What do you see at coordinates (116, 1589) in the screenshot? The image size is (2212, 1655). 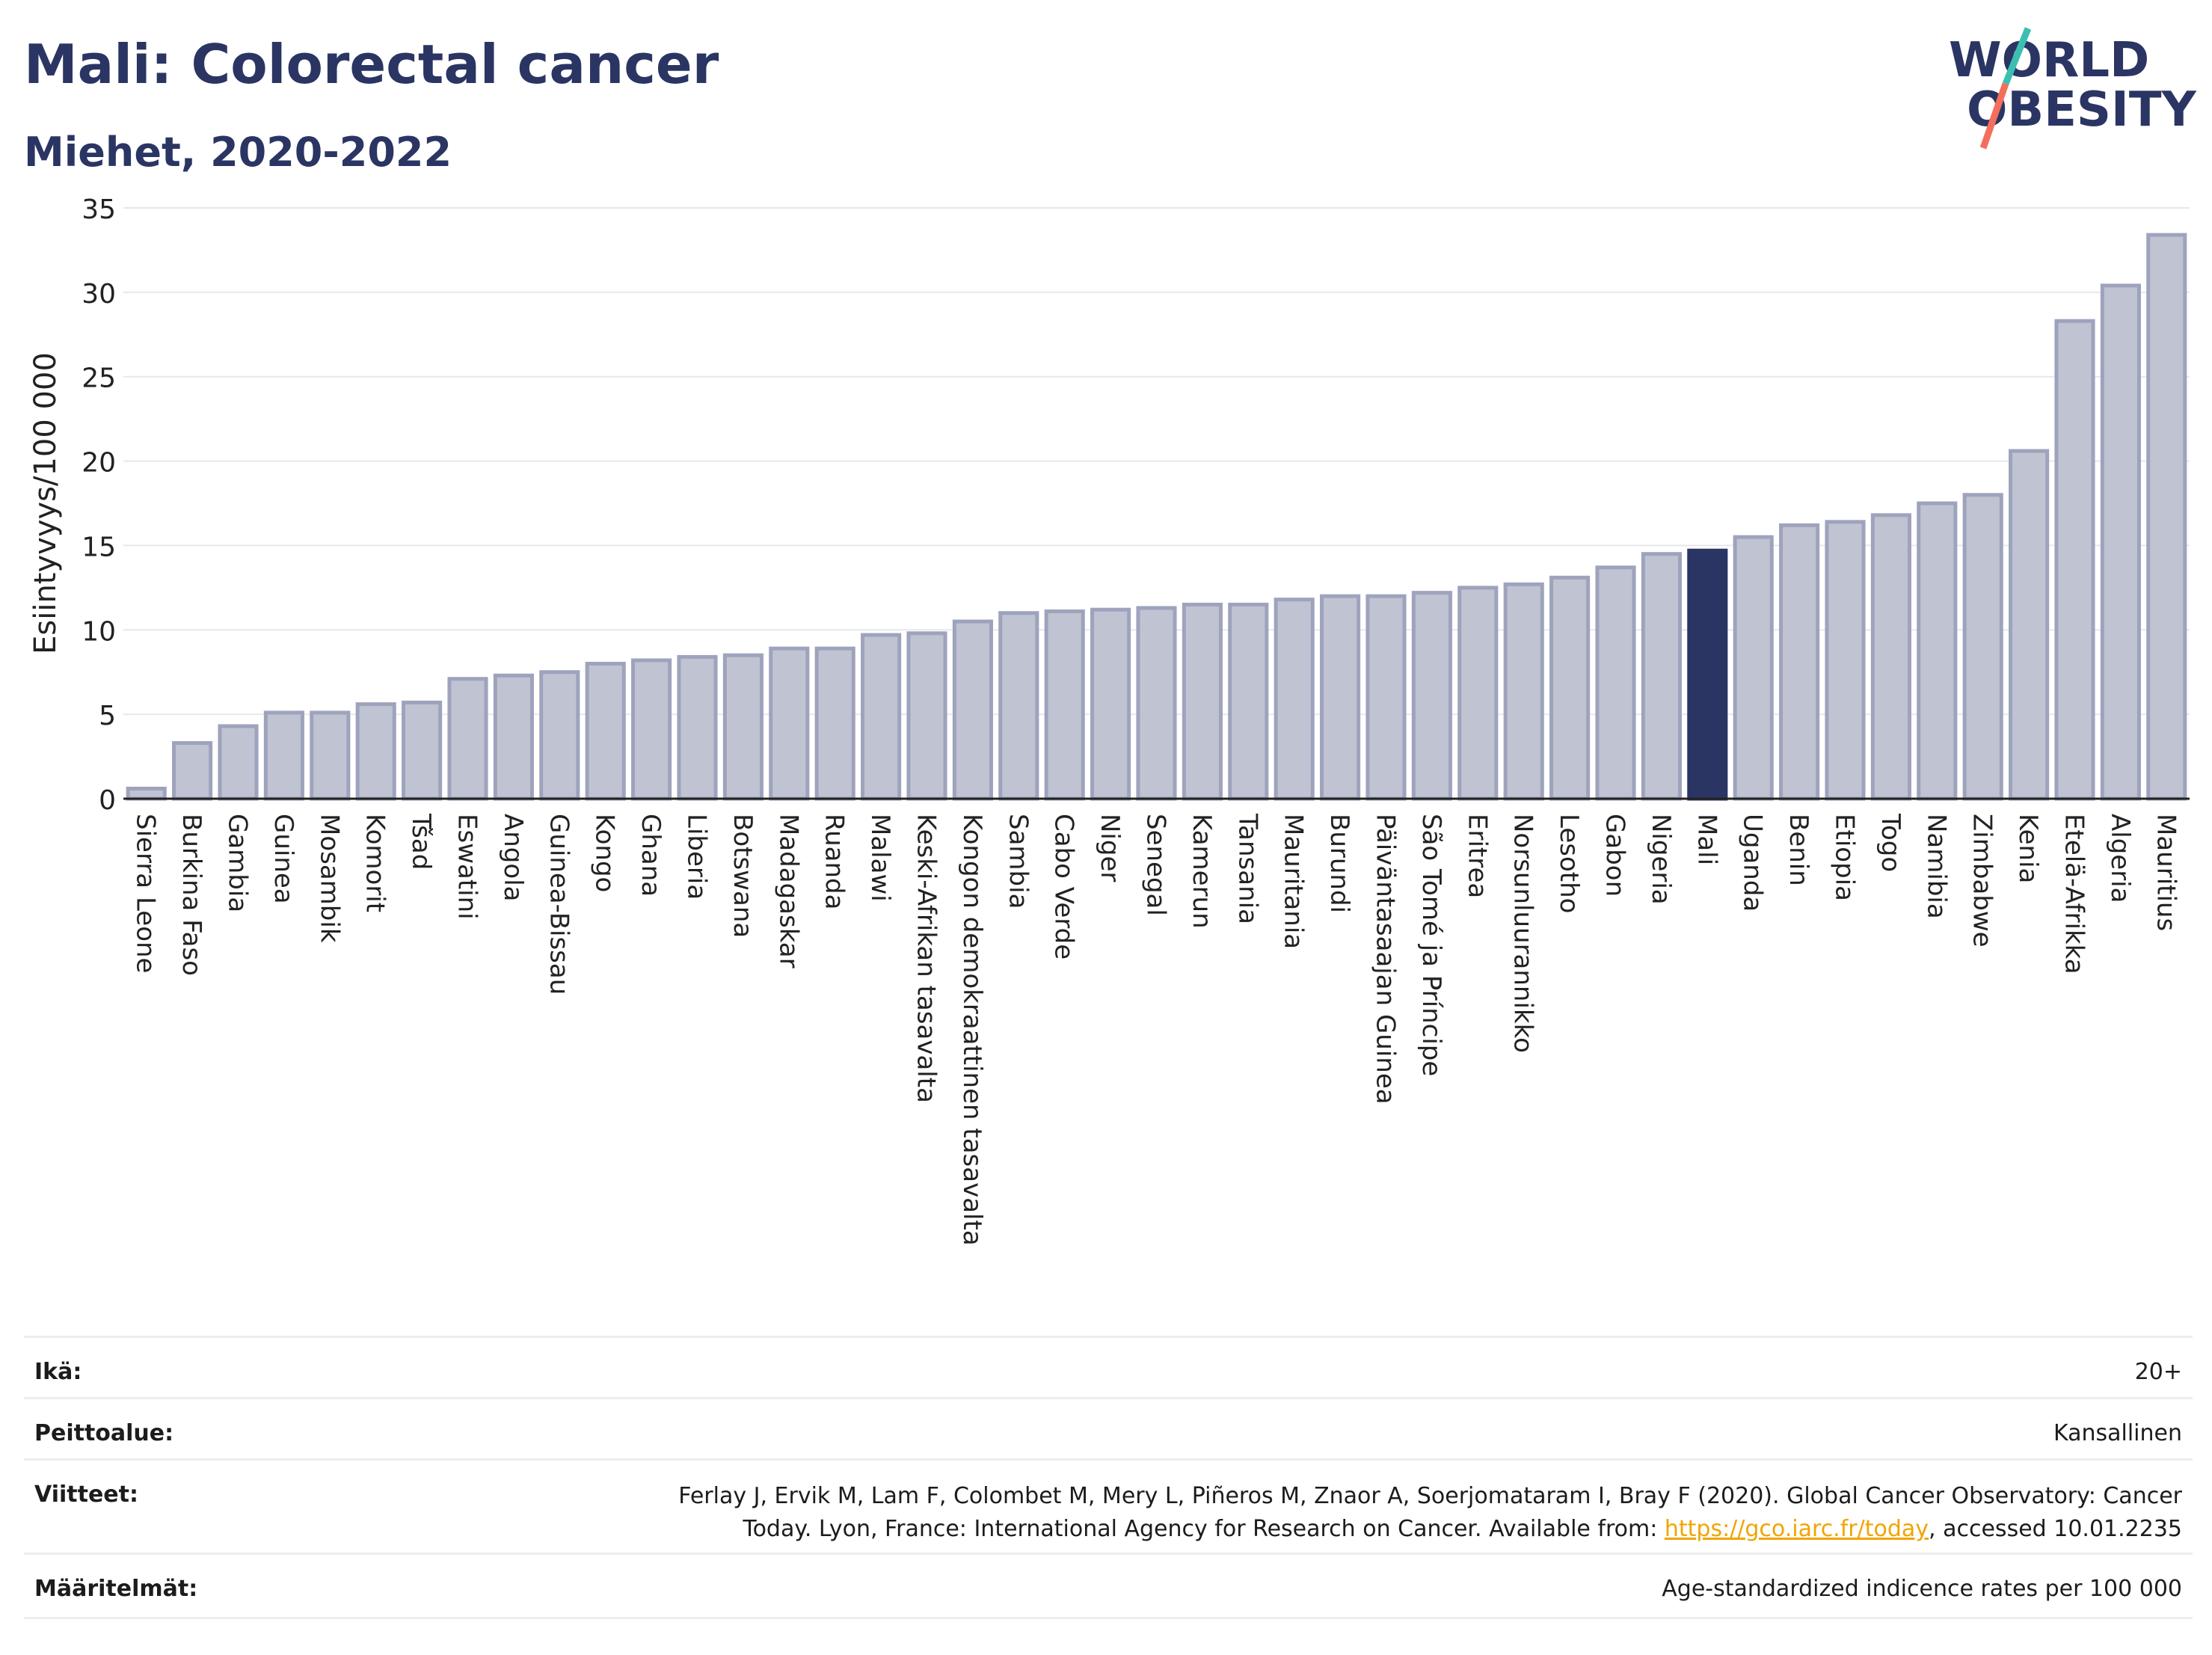 I see `definitions-label: Määritelmät:` at bounding box center [116, 1589].